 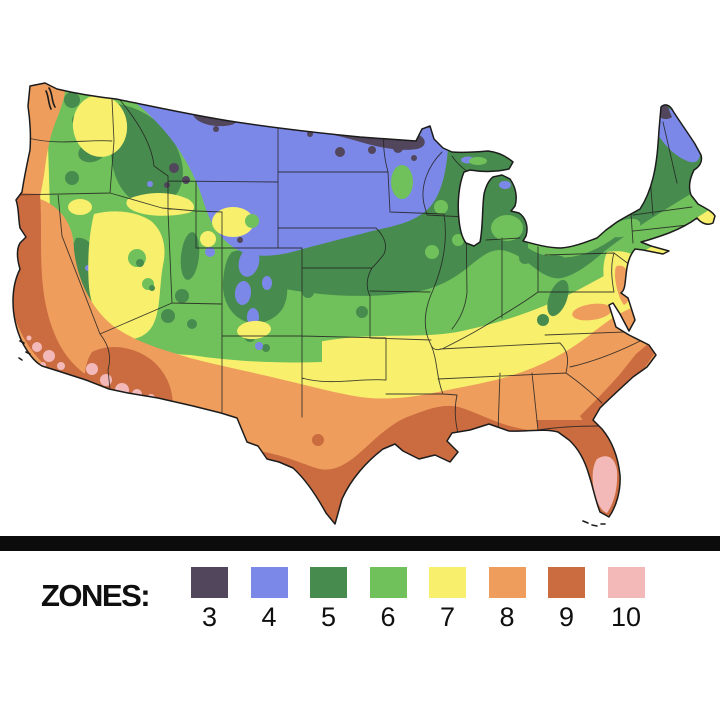 What do you see at coordinates (447, 582) in the screenshot?
I see `zone-7-swatch` at bounding box center [447, 582].